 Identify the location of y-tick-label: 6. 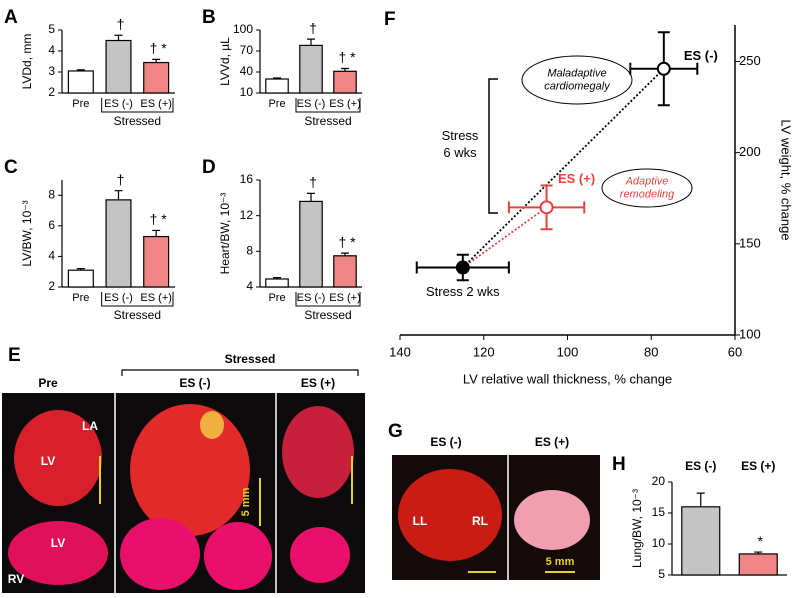
(51, 225).